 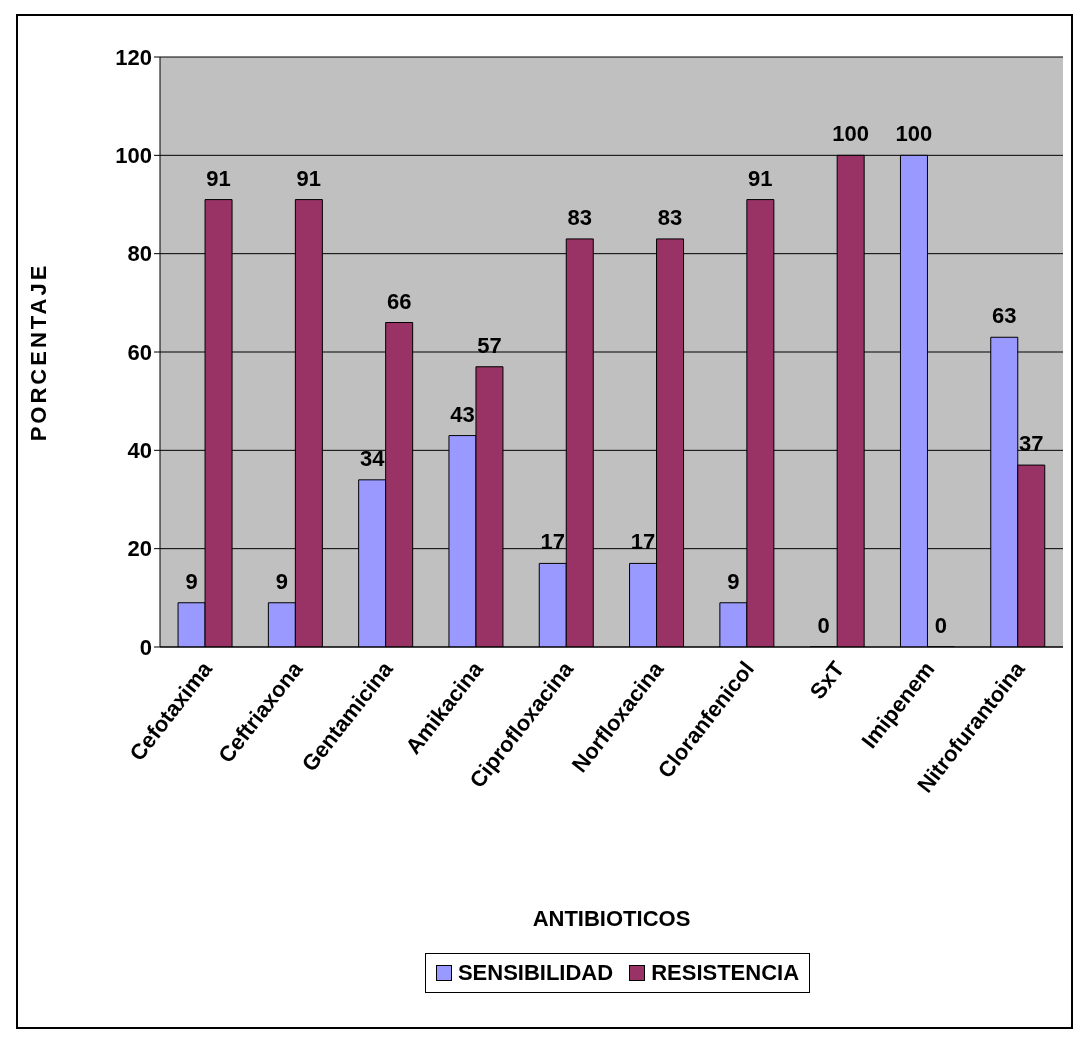 What do you see at coordinates (611, 918) in the screenshot?
I see `x-axis-title: ANTIBIOTICOS` at bounding box center [611, 918].